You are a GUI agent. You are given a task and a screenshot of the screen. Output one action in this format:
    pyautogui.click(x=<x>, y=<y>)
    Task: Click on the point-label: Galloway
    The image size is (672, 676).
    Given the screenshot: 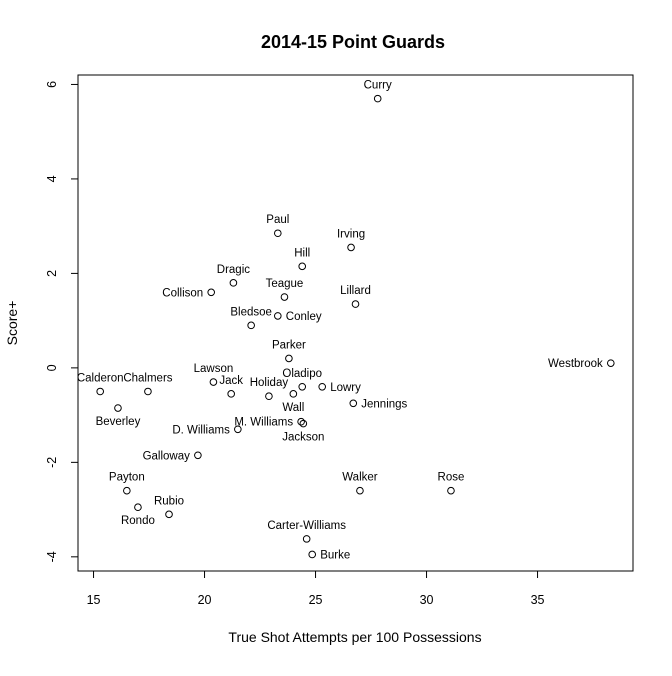 What is the action you would take?
    pyautogui.click(x=167, y=456)
    